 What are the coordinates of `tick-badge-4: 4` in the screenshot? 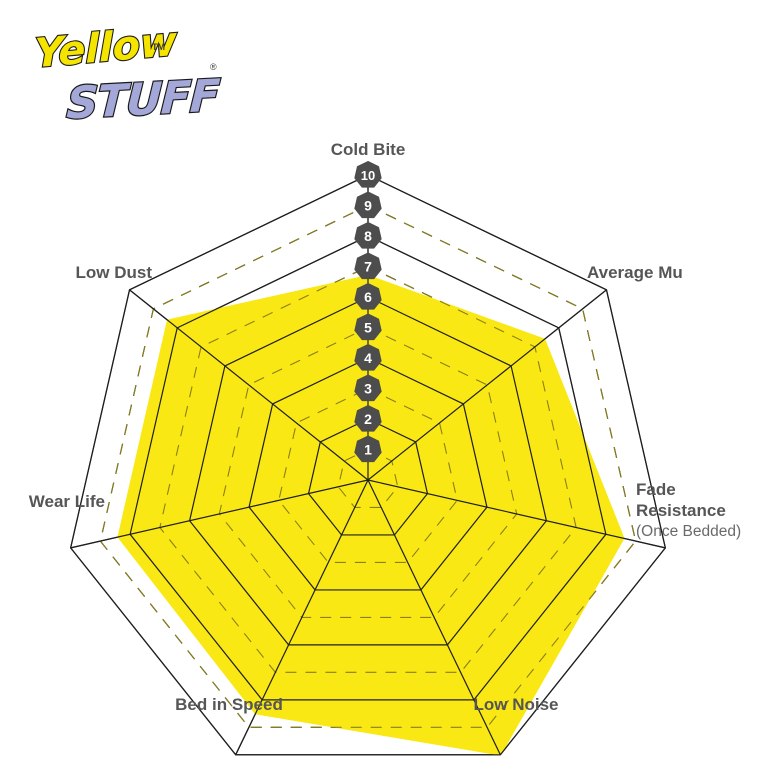 It's located at (368, 357).